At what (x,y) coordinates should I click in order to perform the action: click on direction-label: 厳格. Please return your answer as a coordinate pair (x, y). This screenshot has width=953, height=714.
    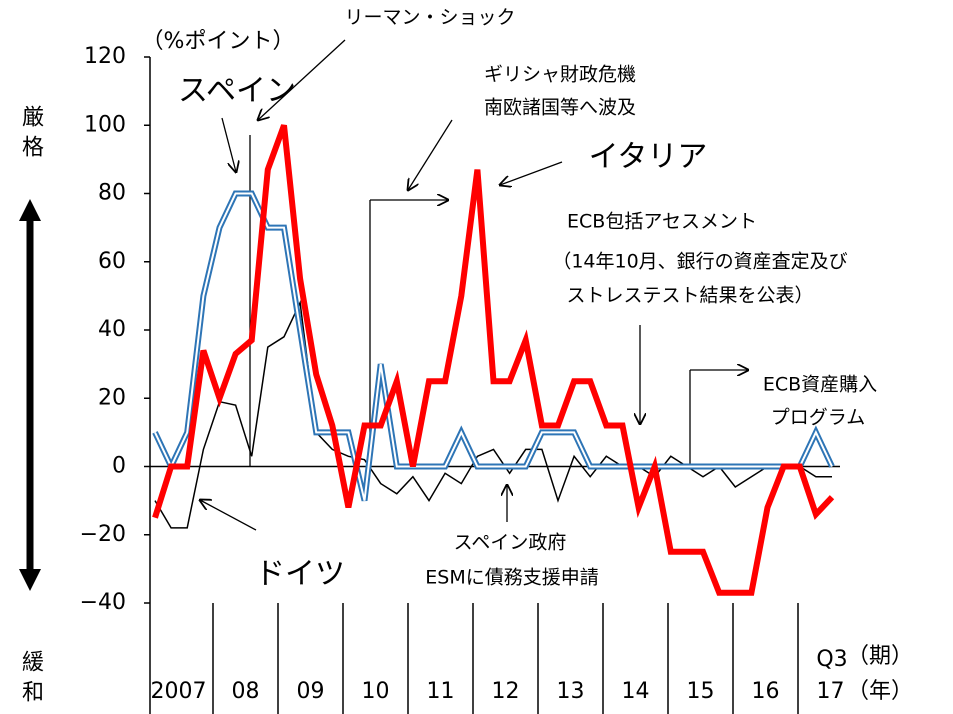
    Looking at the image, I should click on (31, 135).